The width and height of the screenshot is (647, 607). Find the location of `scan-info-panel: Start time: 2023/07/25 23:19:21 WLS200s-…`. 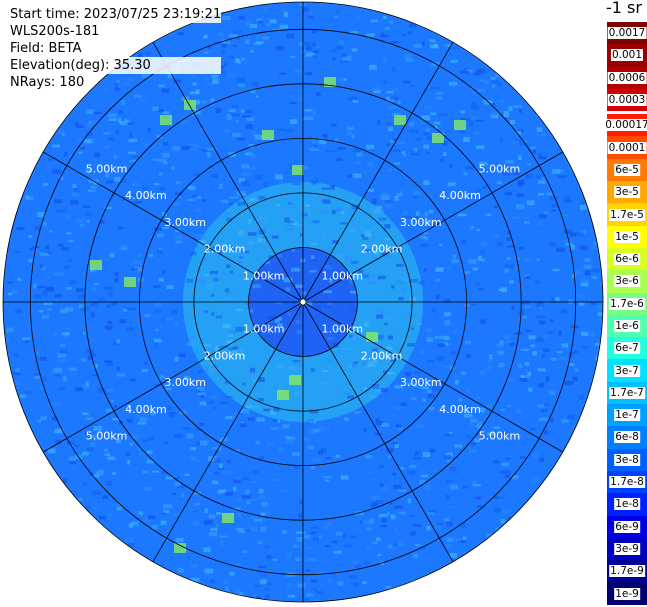

scan-info-panel: Start time: 2023/07/25 23:19:21 WLS200s-… is located at coordinates (116, 48).